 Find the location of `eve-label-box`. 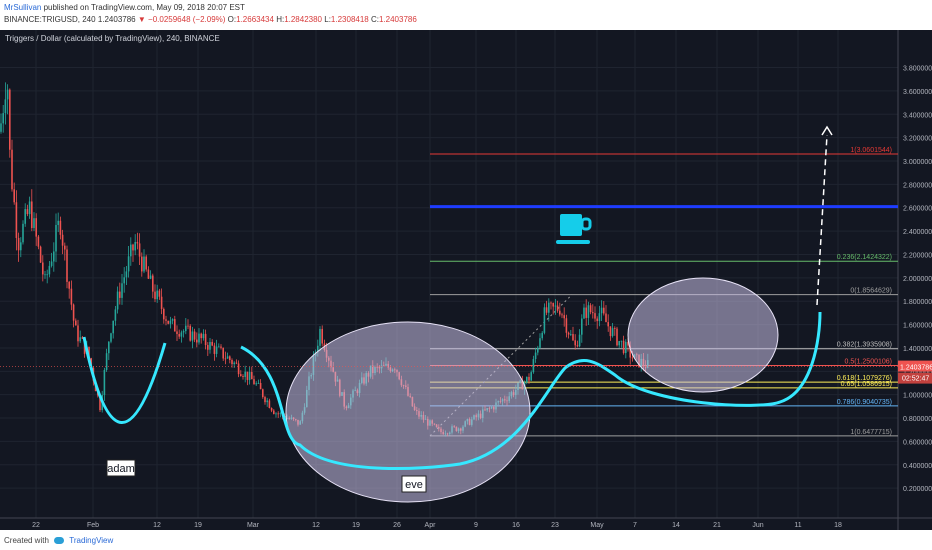

eve-label-box is located at coordinates (414, 484).